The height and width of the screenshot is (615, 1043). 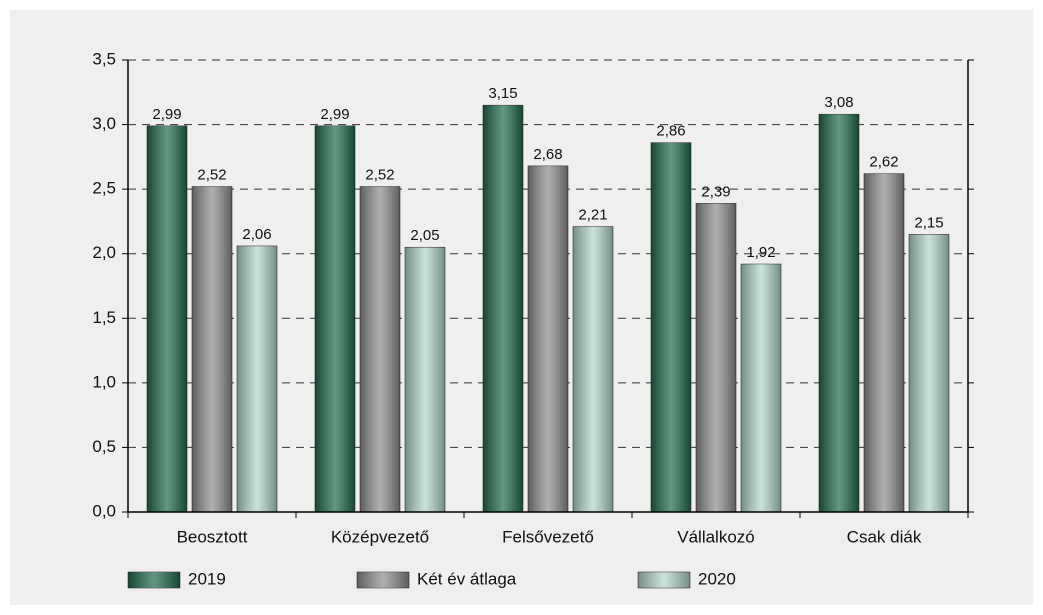 What do you see at coordinates (104, 510) in the screenshot?
I see `y-tick-label: 0,0` at bounding box center [104, 510].